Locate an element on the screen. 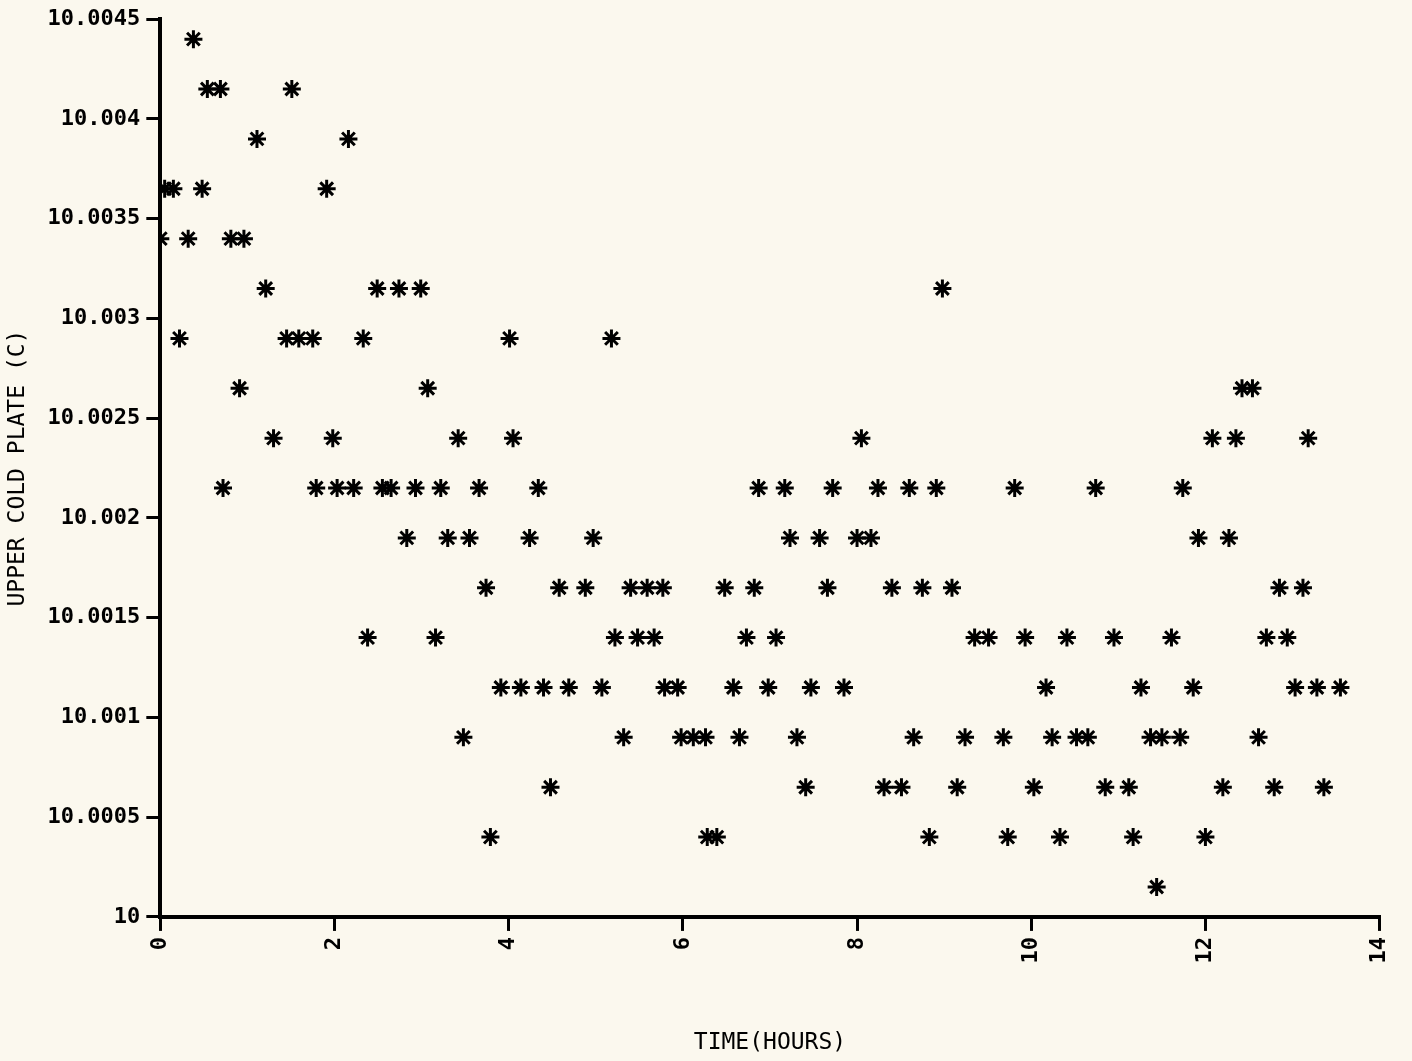  y-tick-label: 10.004 is located at coordinates (100, 117).